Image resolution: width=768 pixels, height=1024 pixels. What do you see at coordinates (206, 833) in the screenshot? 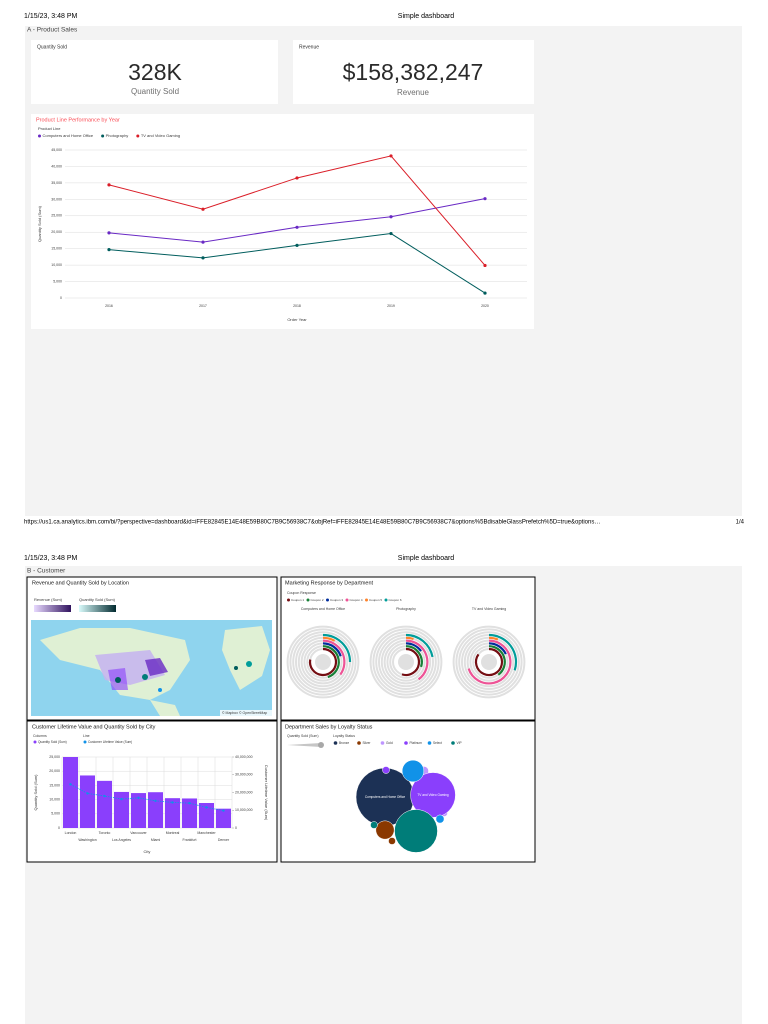
I see `x-tick-label: Manchester` at bounding box center [206, 833].